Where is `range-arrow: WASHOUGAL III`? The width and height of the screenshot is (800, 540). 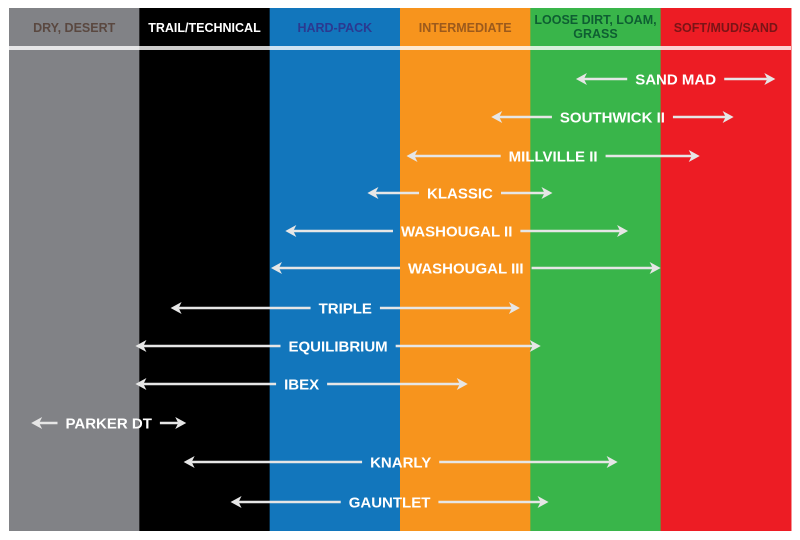
range-arrow: WASHOUGAL III is located at coordinates (465, 269).